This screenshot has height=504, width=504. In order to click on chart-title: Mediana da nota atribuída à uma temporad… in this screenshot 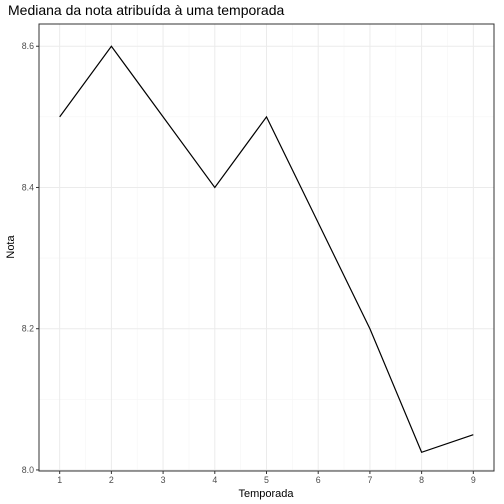, I will do `click(146, 10)`.